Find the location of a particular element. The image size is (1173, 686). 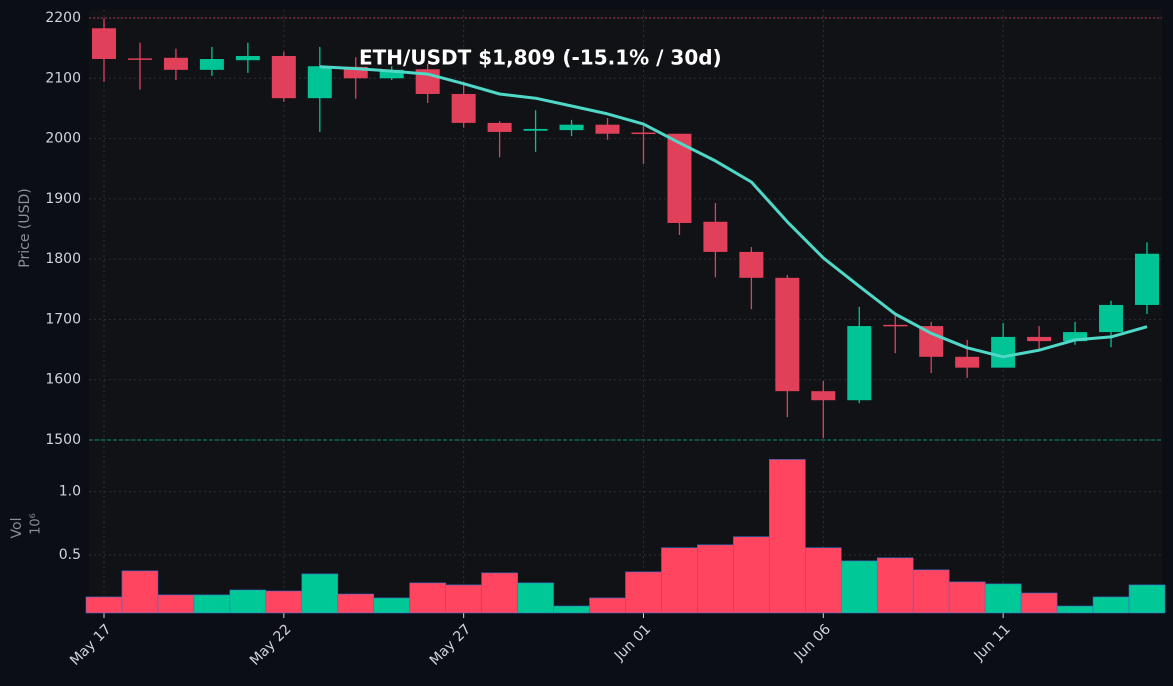

y-tick-label: 2200 is located at coordinates (63, 18).